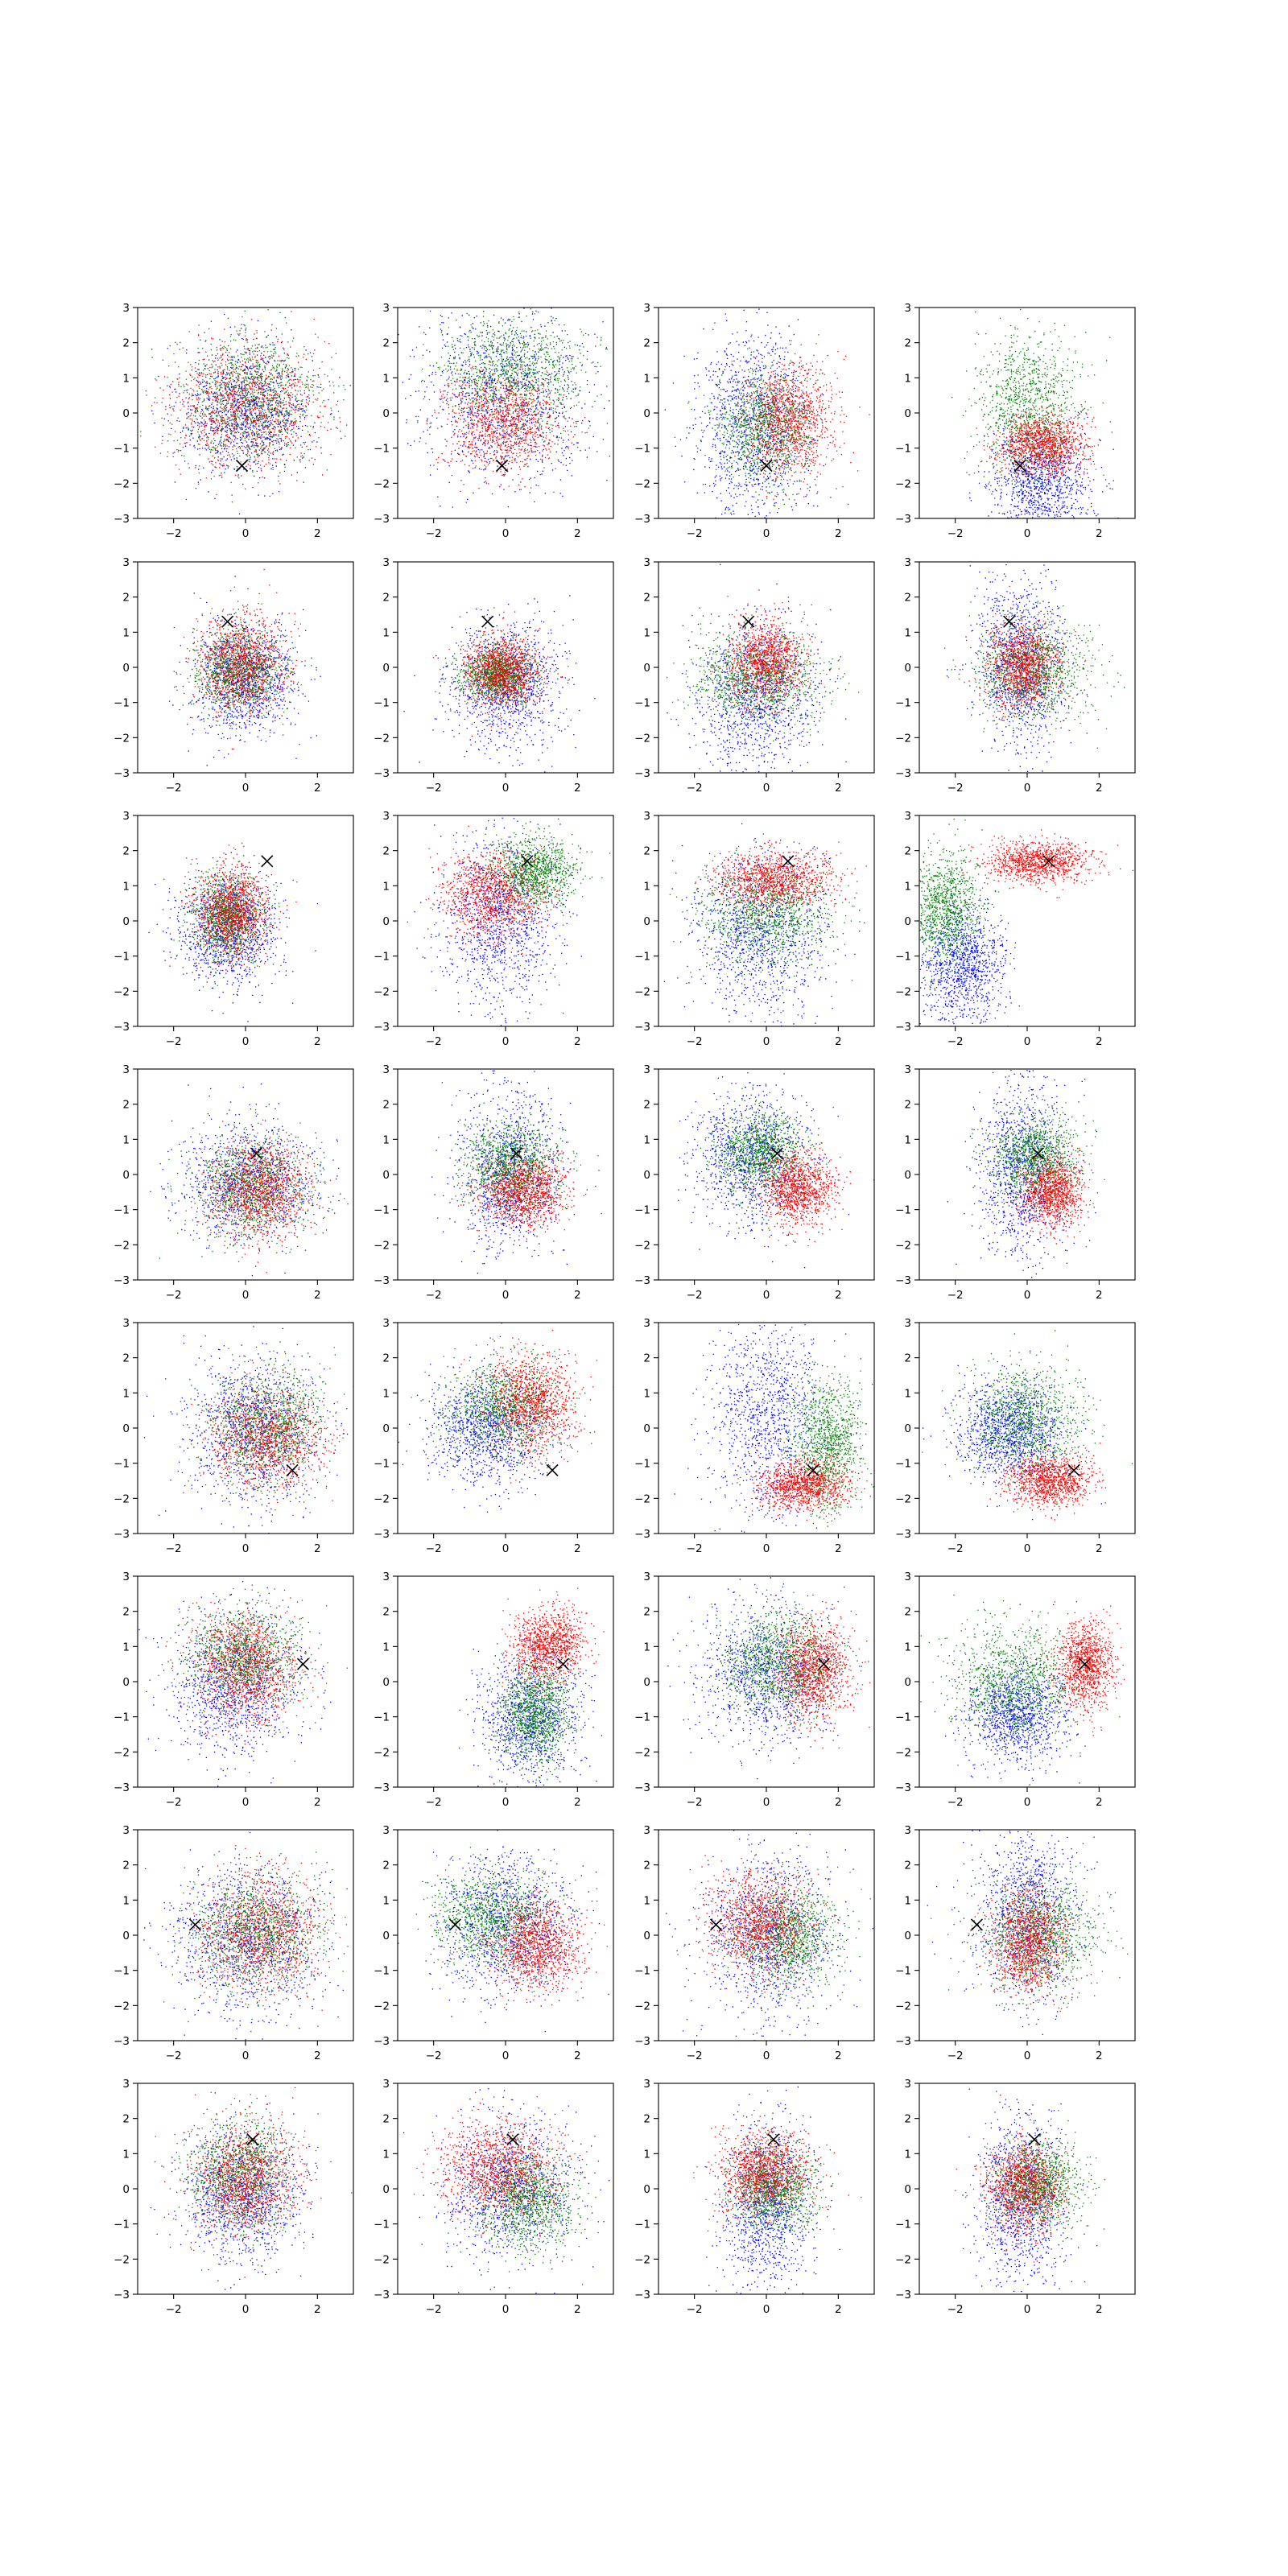 This screenshot has width=1288, height=2576. I want to click on subplot-r5-c3: −2 0 2 −3 −2 −1 0 1 2 3, so click(1015, 1690).